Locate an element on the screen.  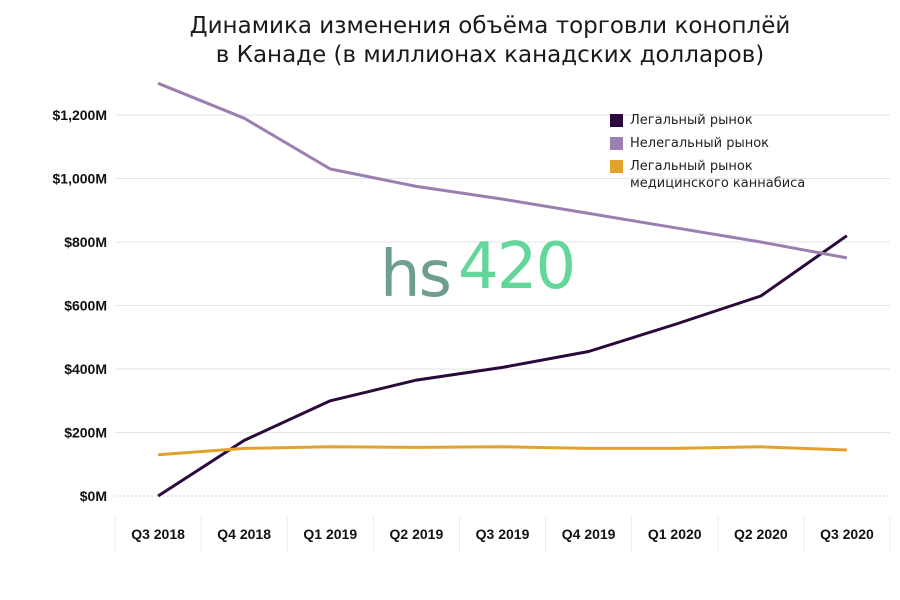
x-tick-label: Q3 2018 is located at coordinates (158, 534).